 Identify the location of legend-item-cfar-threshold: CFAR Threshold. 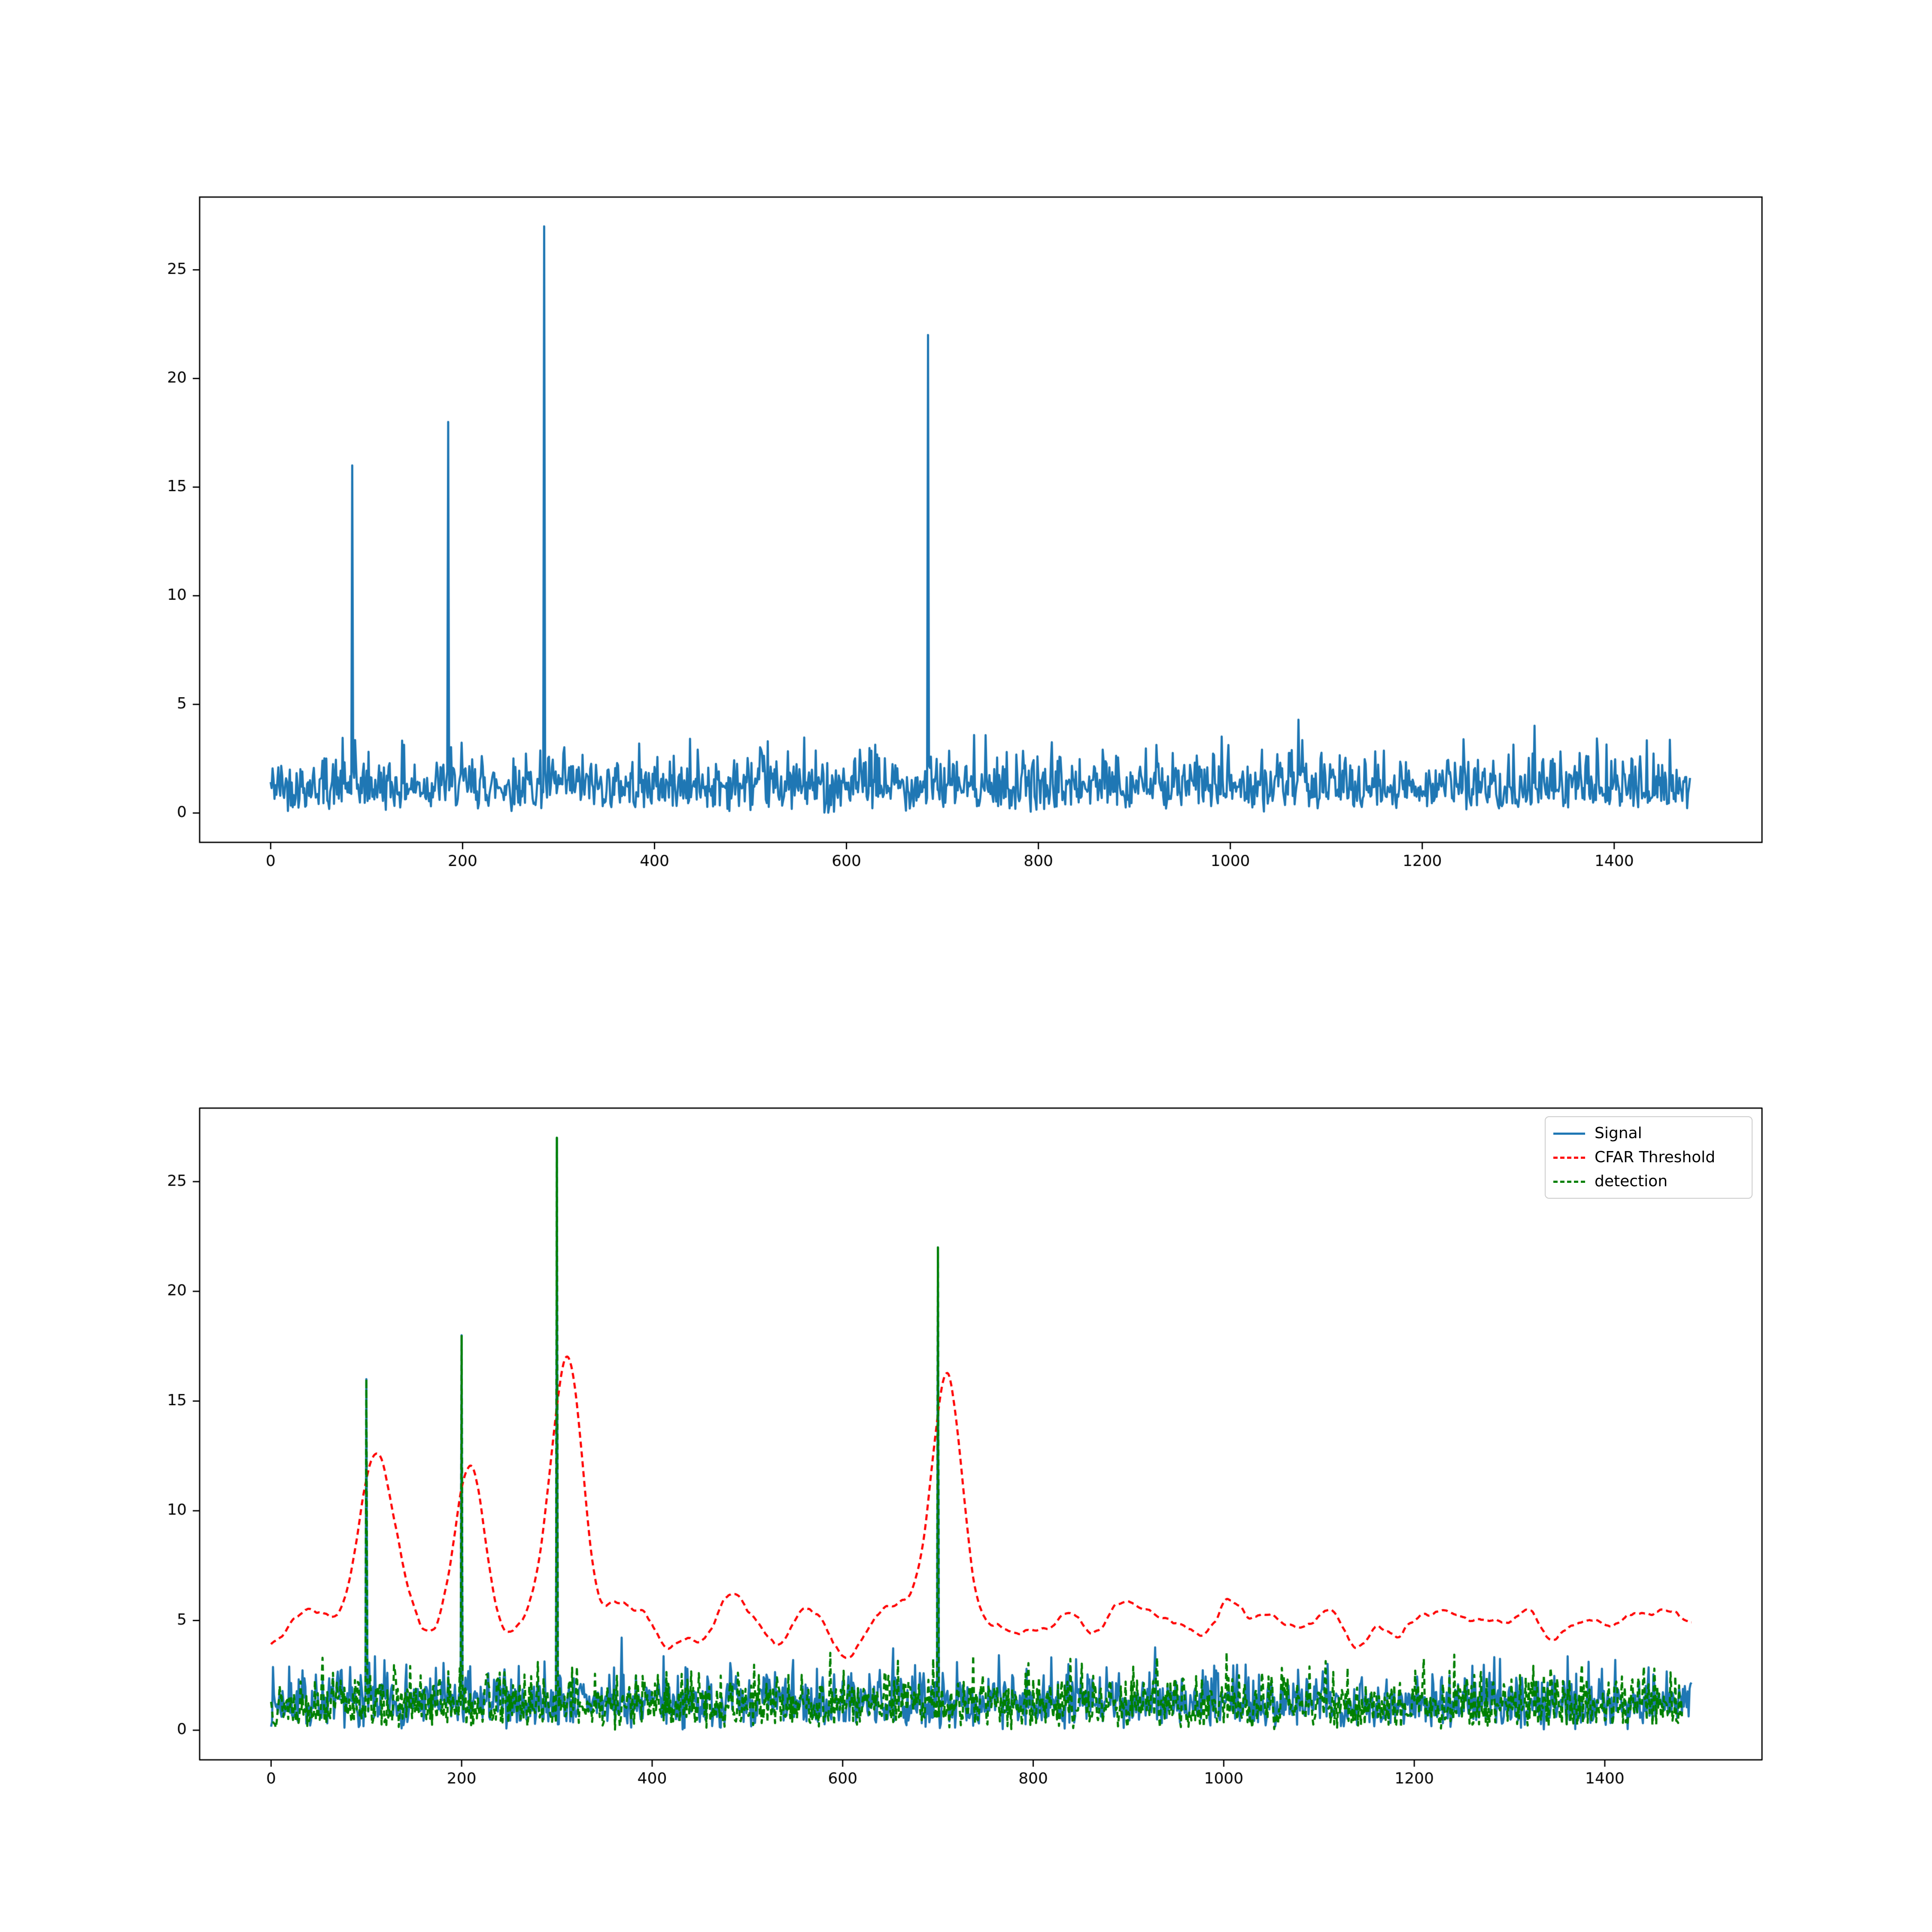
(1649, 1158).